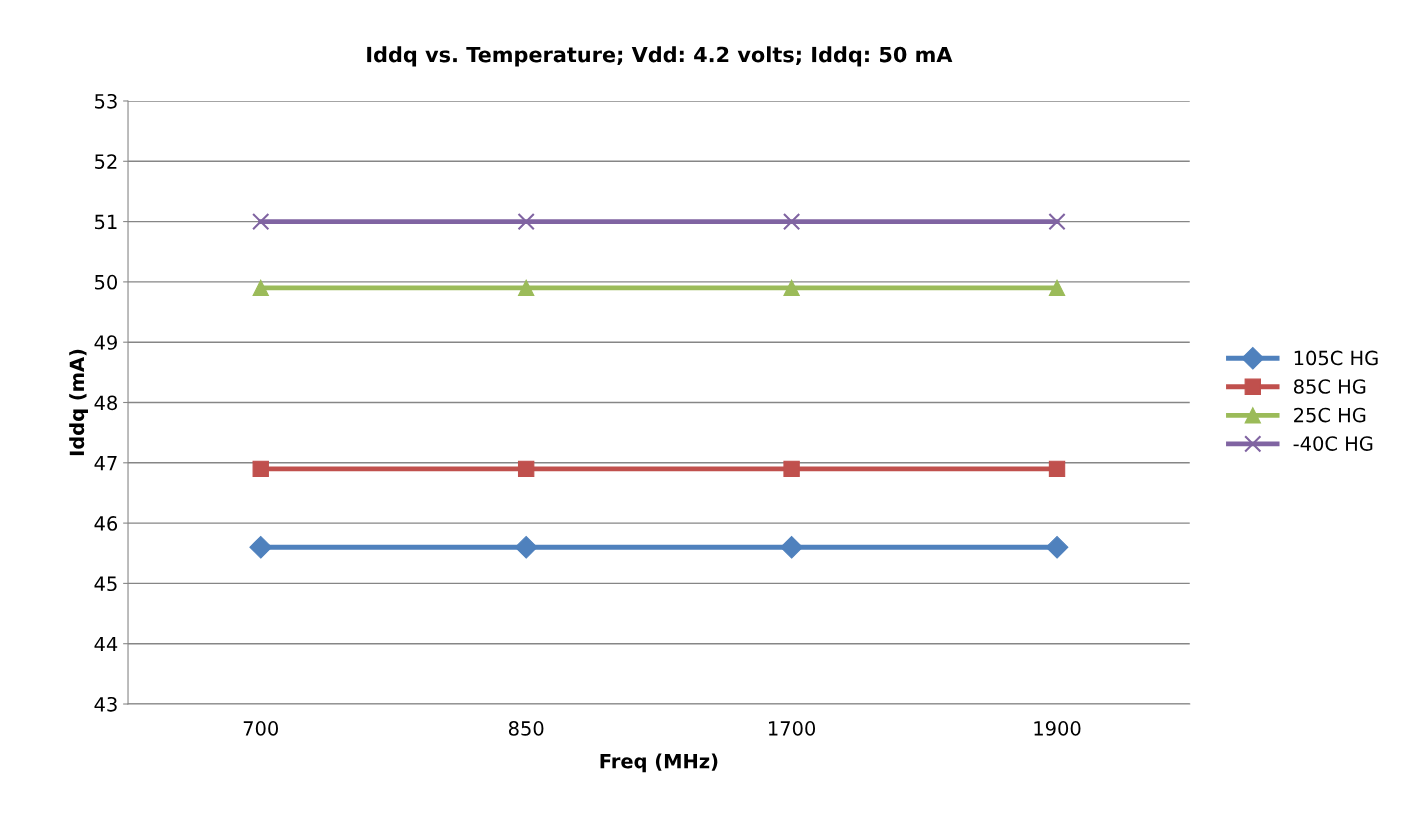 The height and width of the screenshot is (821, 1413). Describe the element at coordinates (1330, 415) in the screenshot. I see `legend-label: 25C HG` at that location.